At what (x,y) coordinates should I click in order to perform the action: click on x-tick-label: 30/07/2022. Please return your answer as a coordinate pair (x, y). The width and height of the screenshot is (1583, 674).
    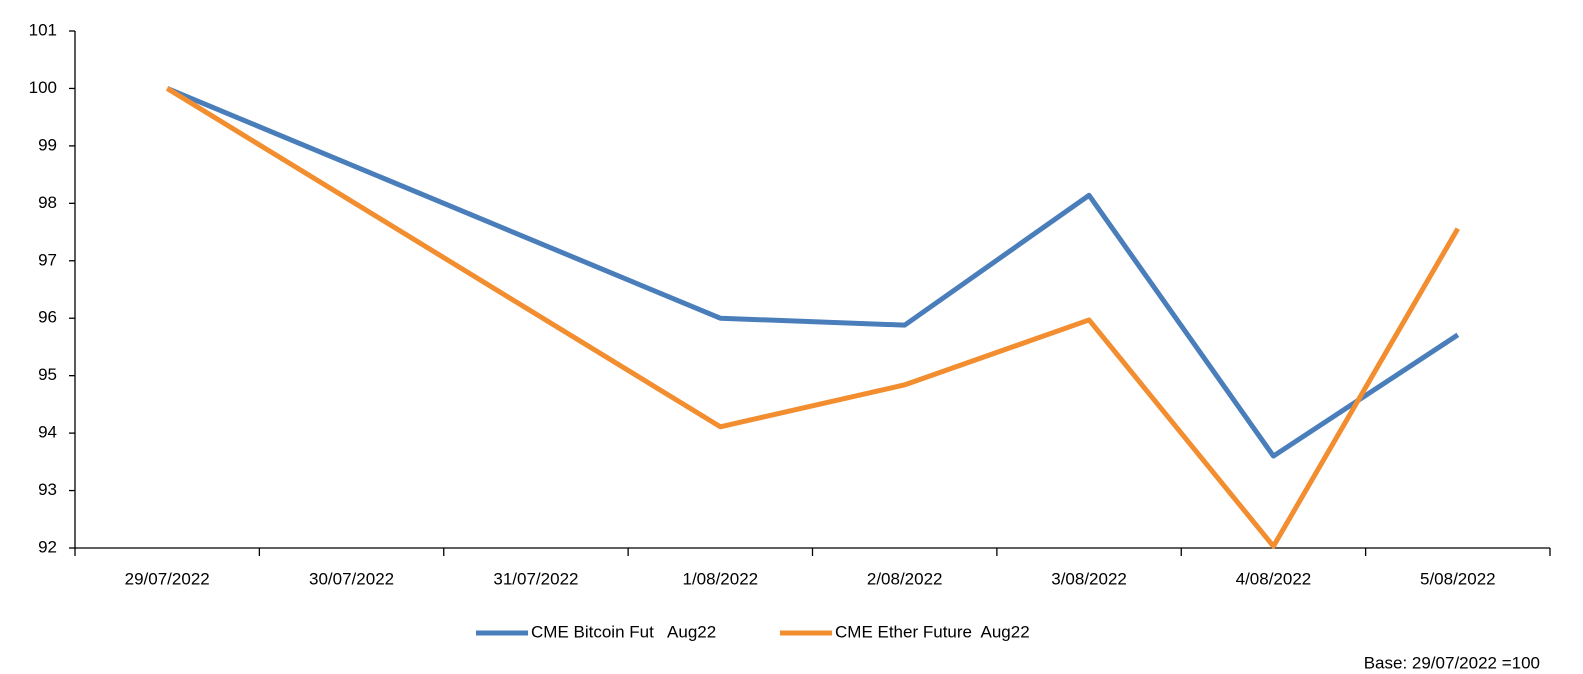
    Looking at the image, I should click on (351, 578).